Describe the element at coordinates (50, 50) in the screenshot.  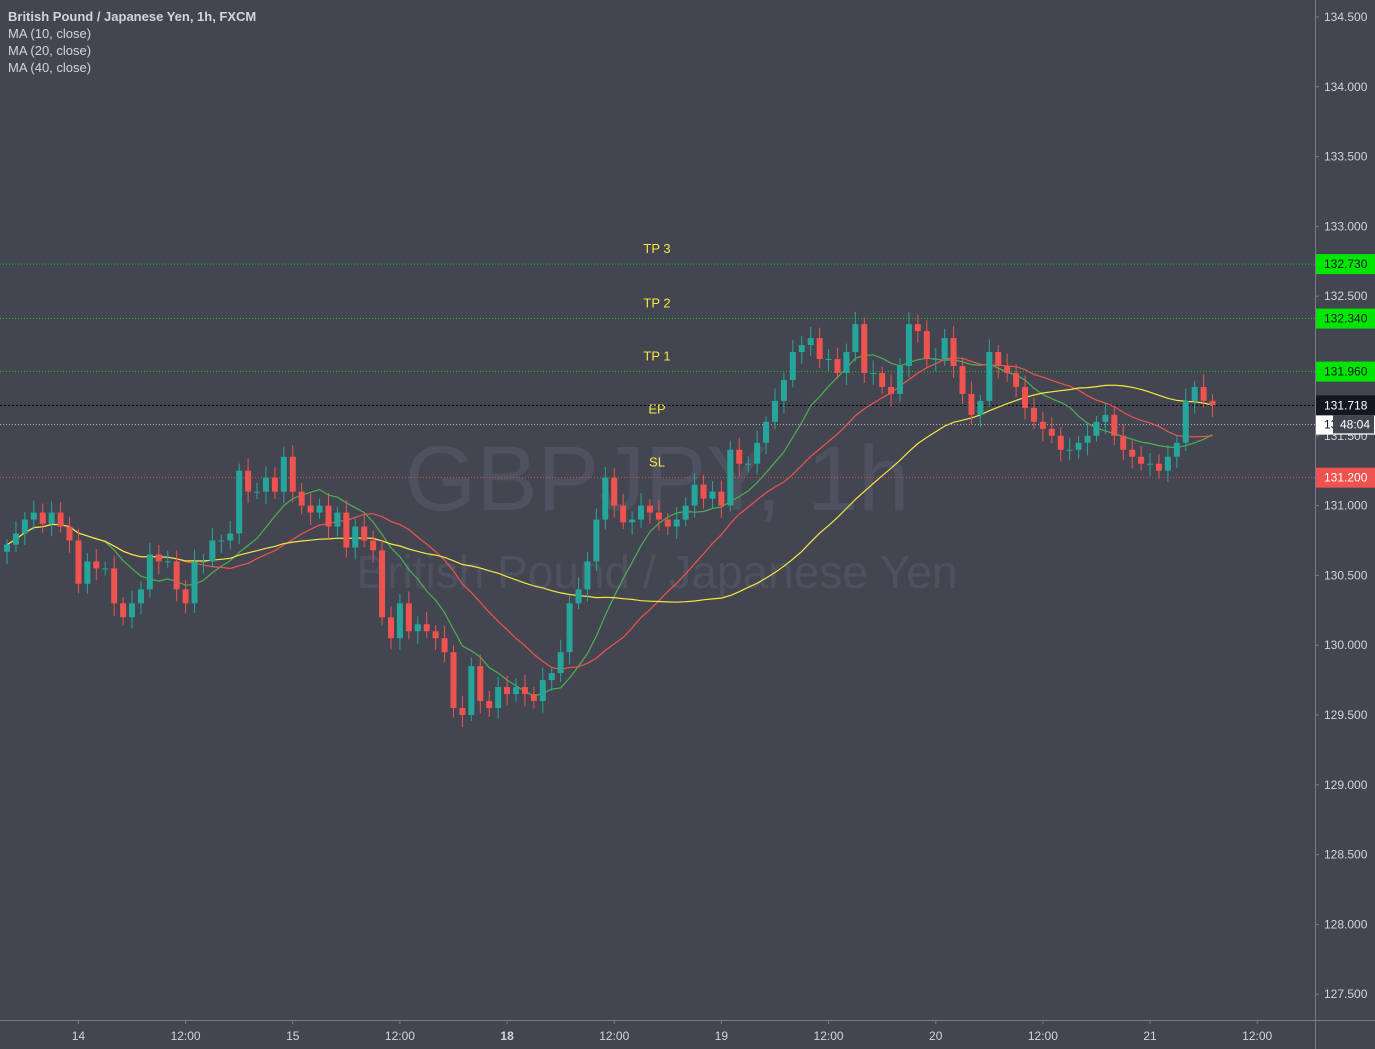
I see `ma20-legend: MA (20, close)` at that location.